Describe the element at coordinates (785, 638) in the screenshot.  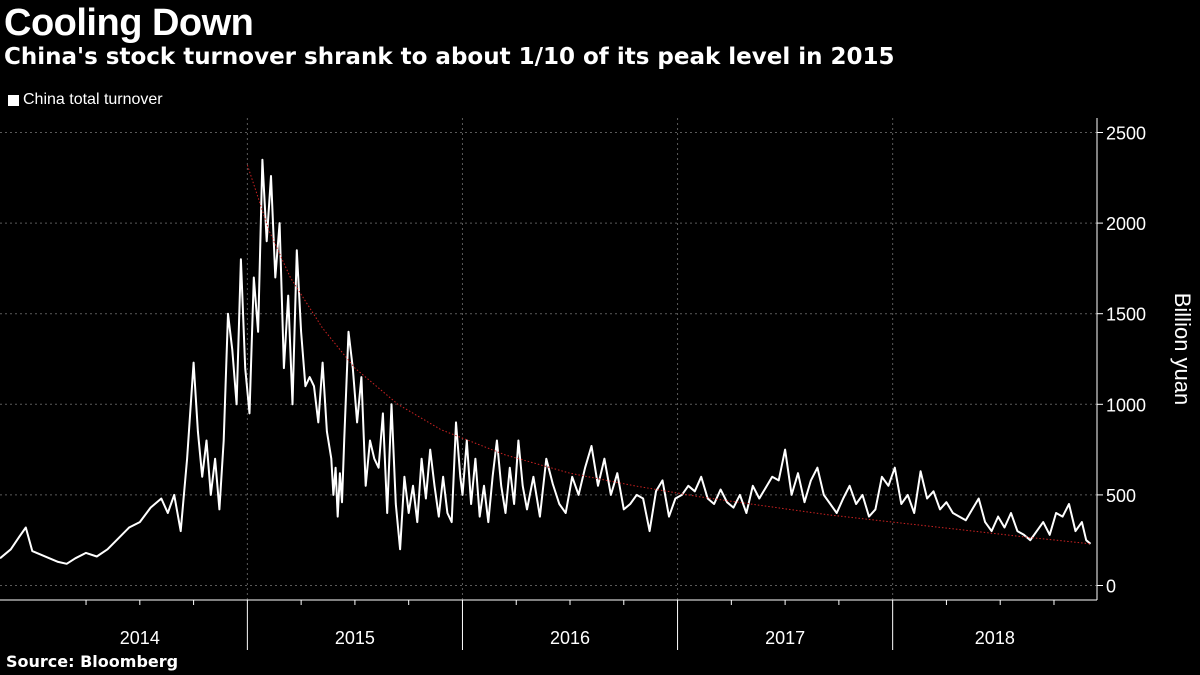
I see `x-tick-label: 2017` at that location.